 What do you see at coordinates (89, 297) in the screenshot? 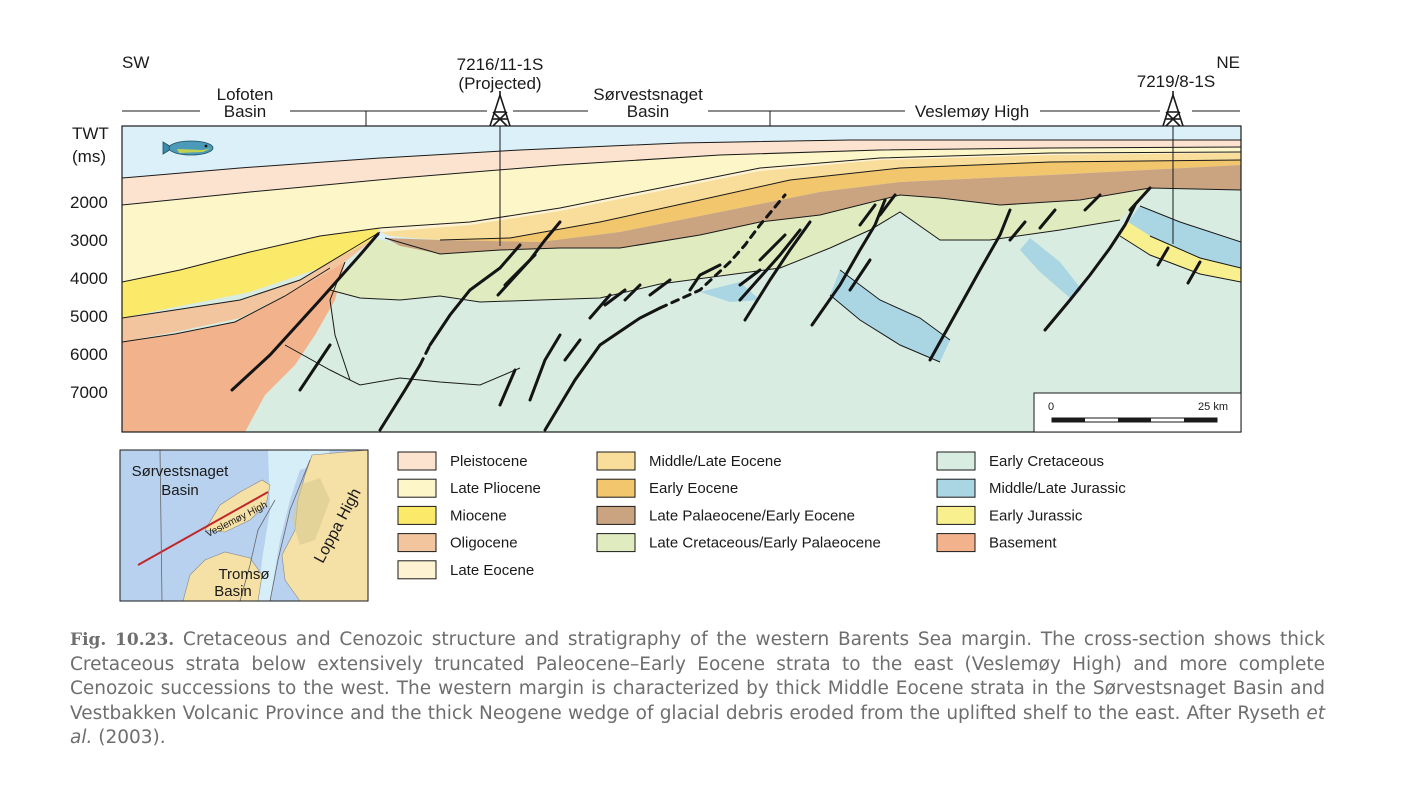
I see `twt-axis-ticks: 2000 3000 4000 5000 6000 7000` at bounding box center [89, 297].